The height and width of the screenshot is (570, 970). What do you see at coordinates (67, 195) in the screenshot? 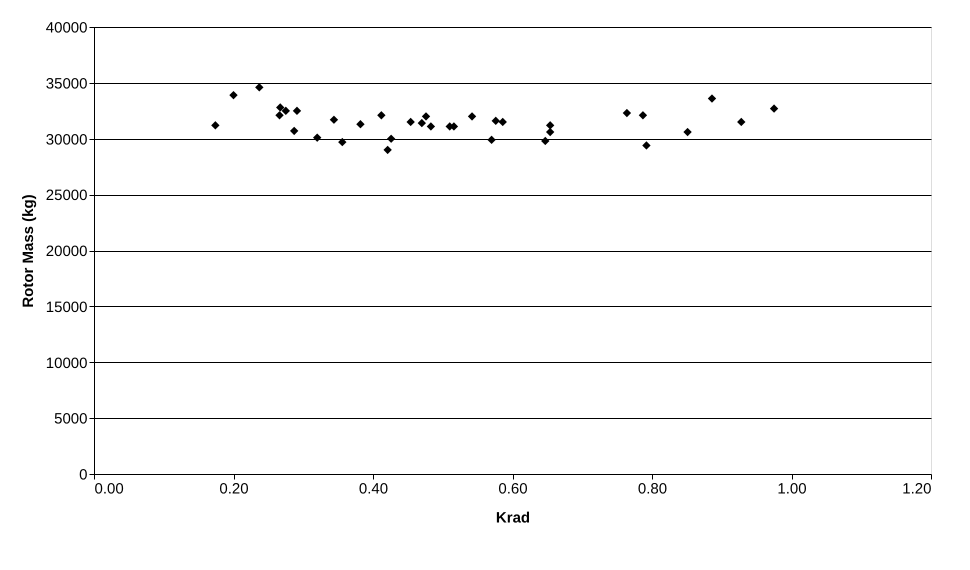
I see `y-tick-label: 25000` at bounding box center [67, 195].